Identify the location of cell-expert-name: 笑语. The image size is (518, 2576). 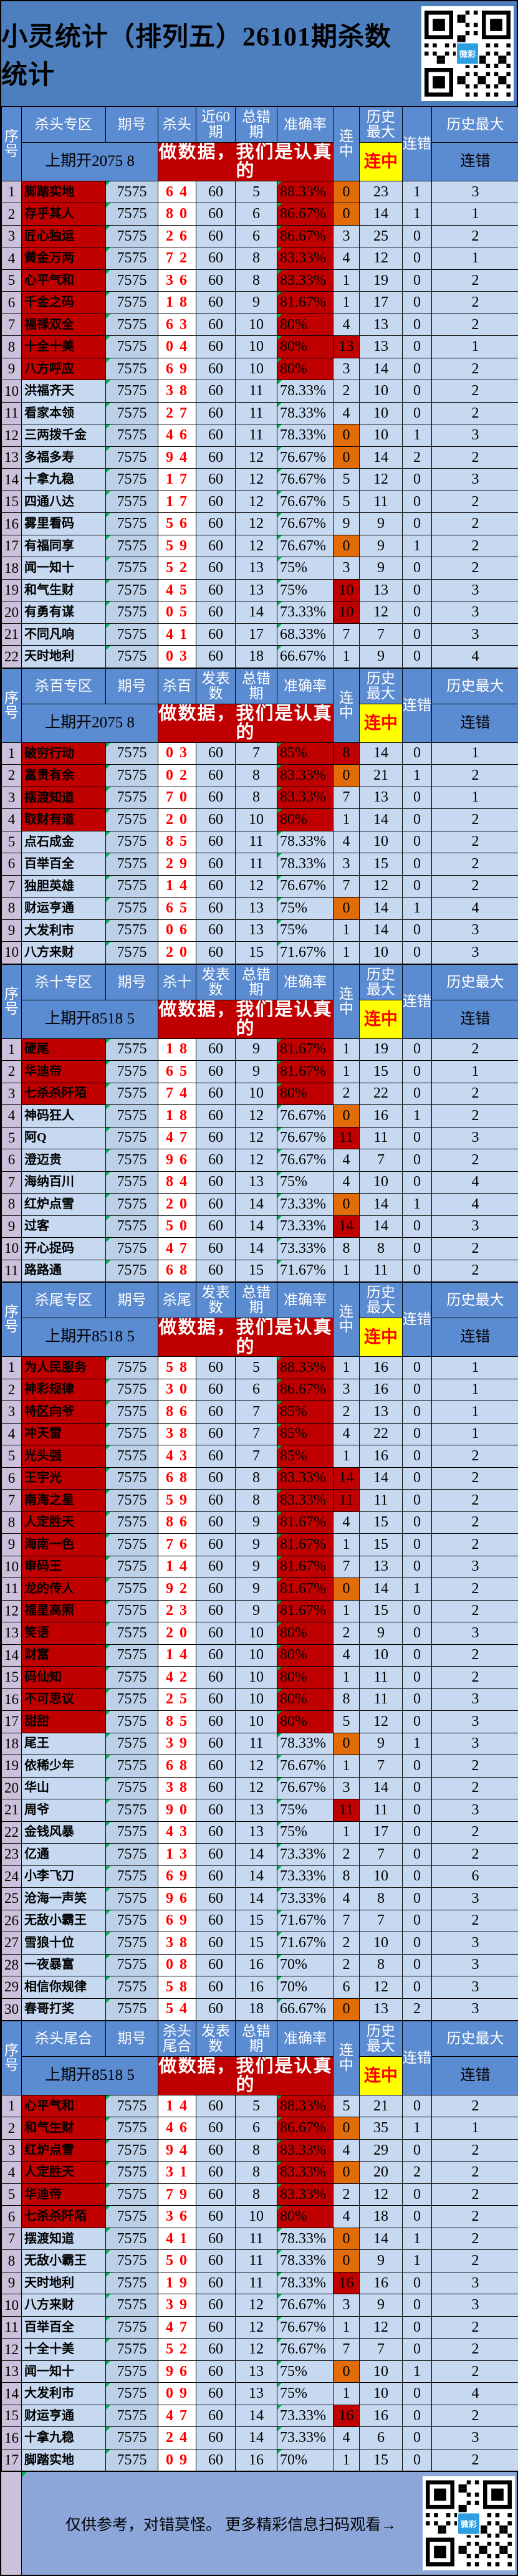
(64, 1633).